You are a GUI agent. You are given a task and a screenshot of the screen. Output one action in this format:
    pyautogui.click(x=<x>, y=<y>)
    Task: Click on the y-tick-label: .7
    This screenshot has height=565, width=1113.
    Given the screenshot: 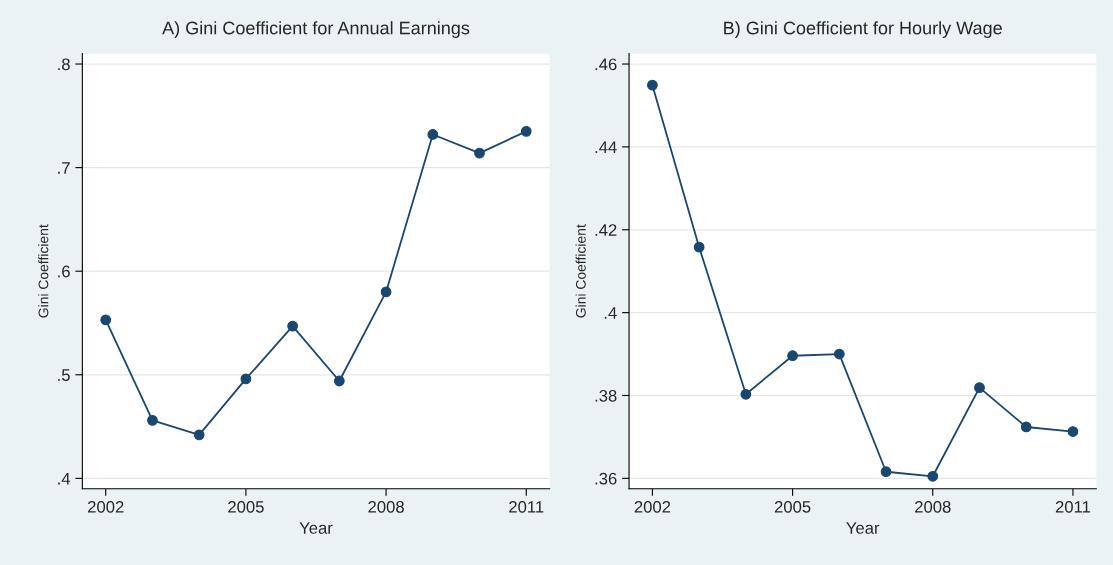 What is the action you would take?
    pyautogui.click(x=64, y=168)
    